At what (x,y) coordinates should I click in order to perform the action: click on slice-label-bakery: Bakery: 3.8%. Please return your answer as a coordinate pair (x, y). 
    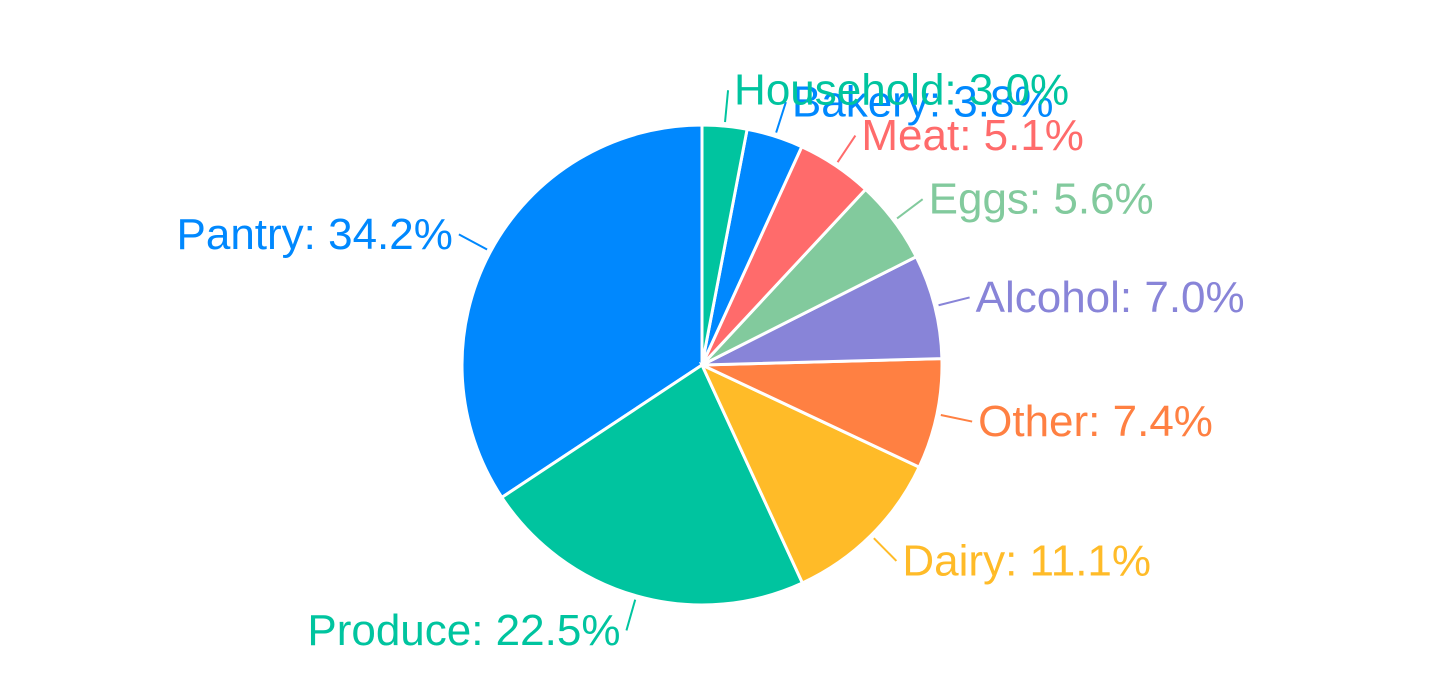
    Looking at the image, I should click on (923, 102).